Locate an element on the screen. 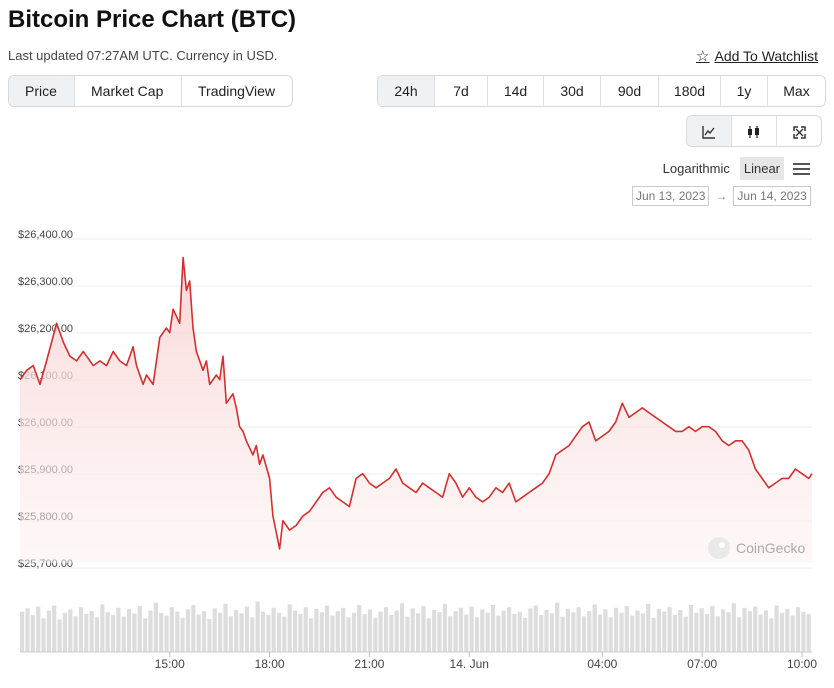 Image resolution: width=834 pixels, height=688 pixels. range-90d: 90d is located at coordinates (630, 91).